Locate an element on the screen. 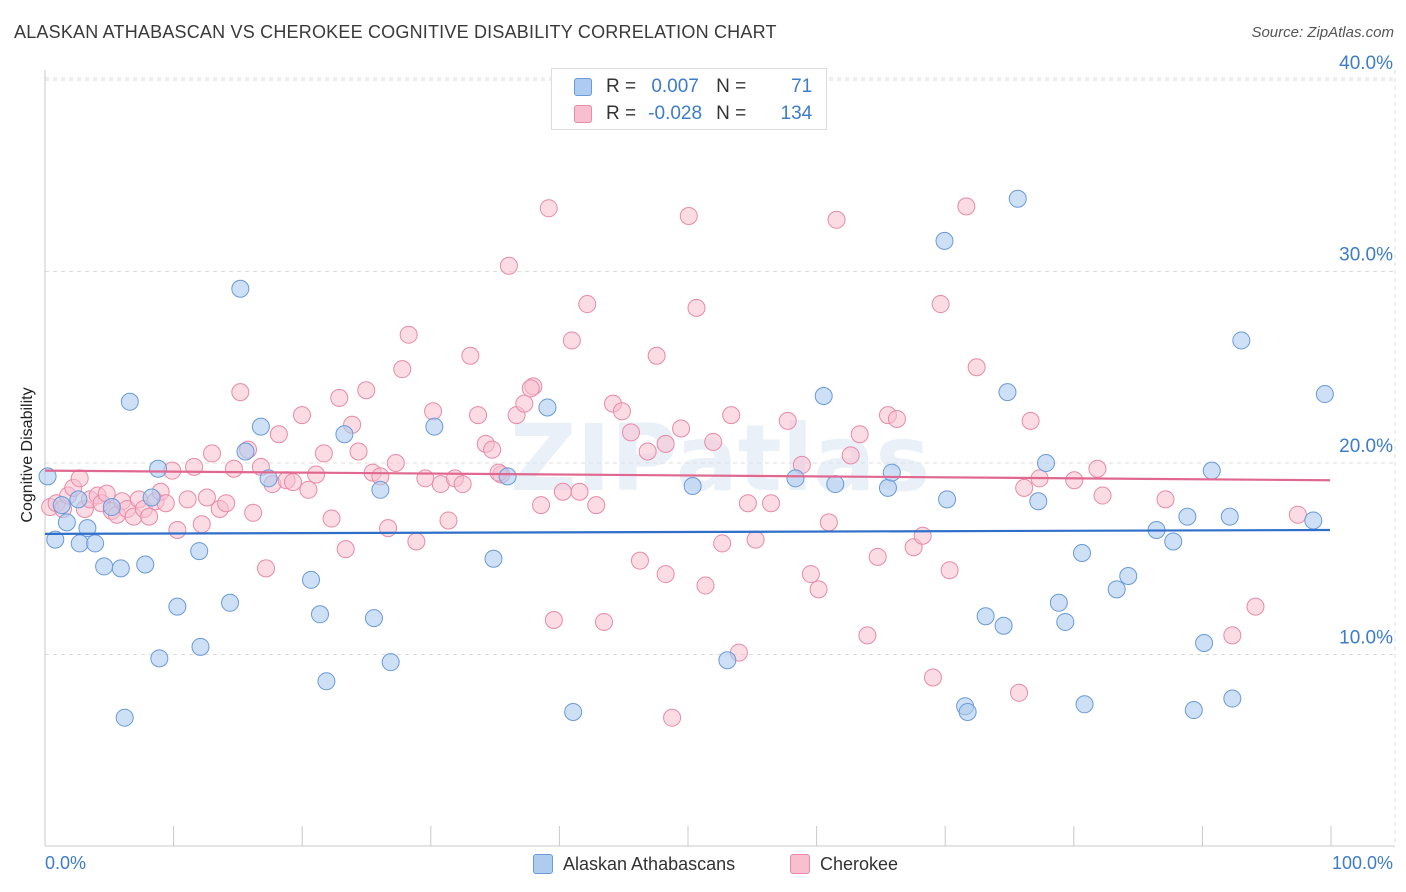 Image resolution: width=1406 pixels, height=892 pixels. legend-swatch-pink is located at coordinates (583, 114).